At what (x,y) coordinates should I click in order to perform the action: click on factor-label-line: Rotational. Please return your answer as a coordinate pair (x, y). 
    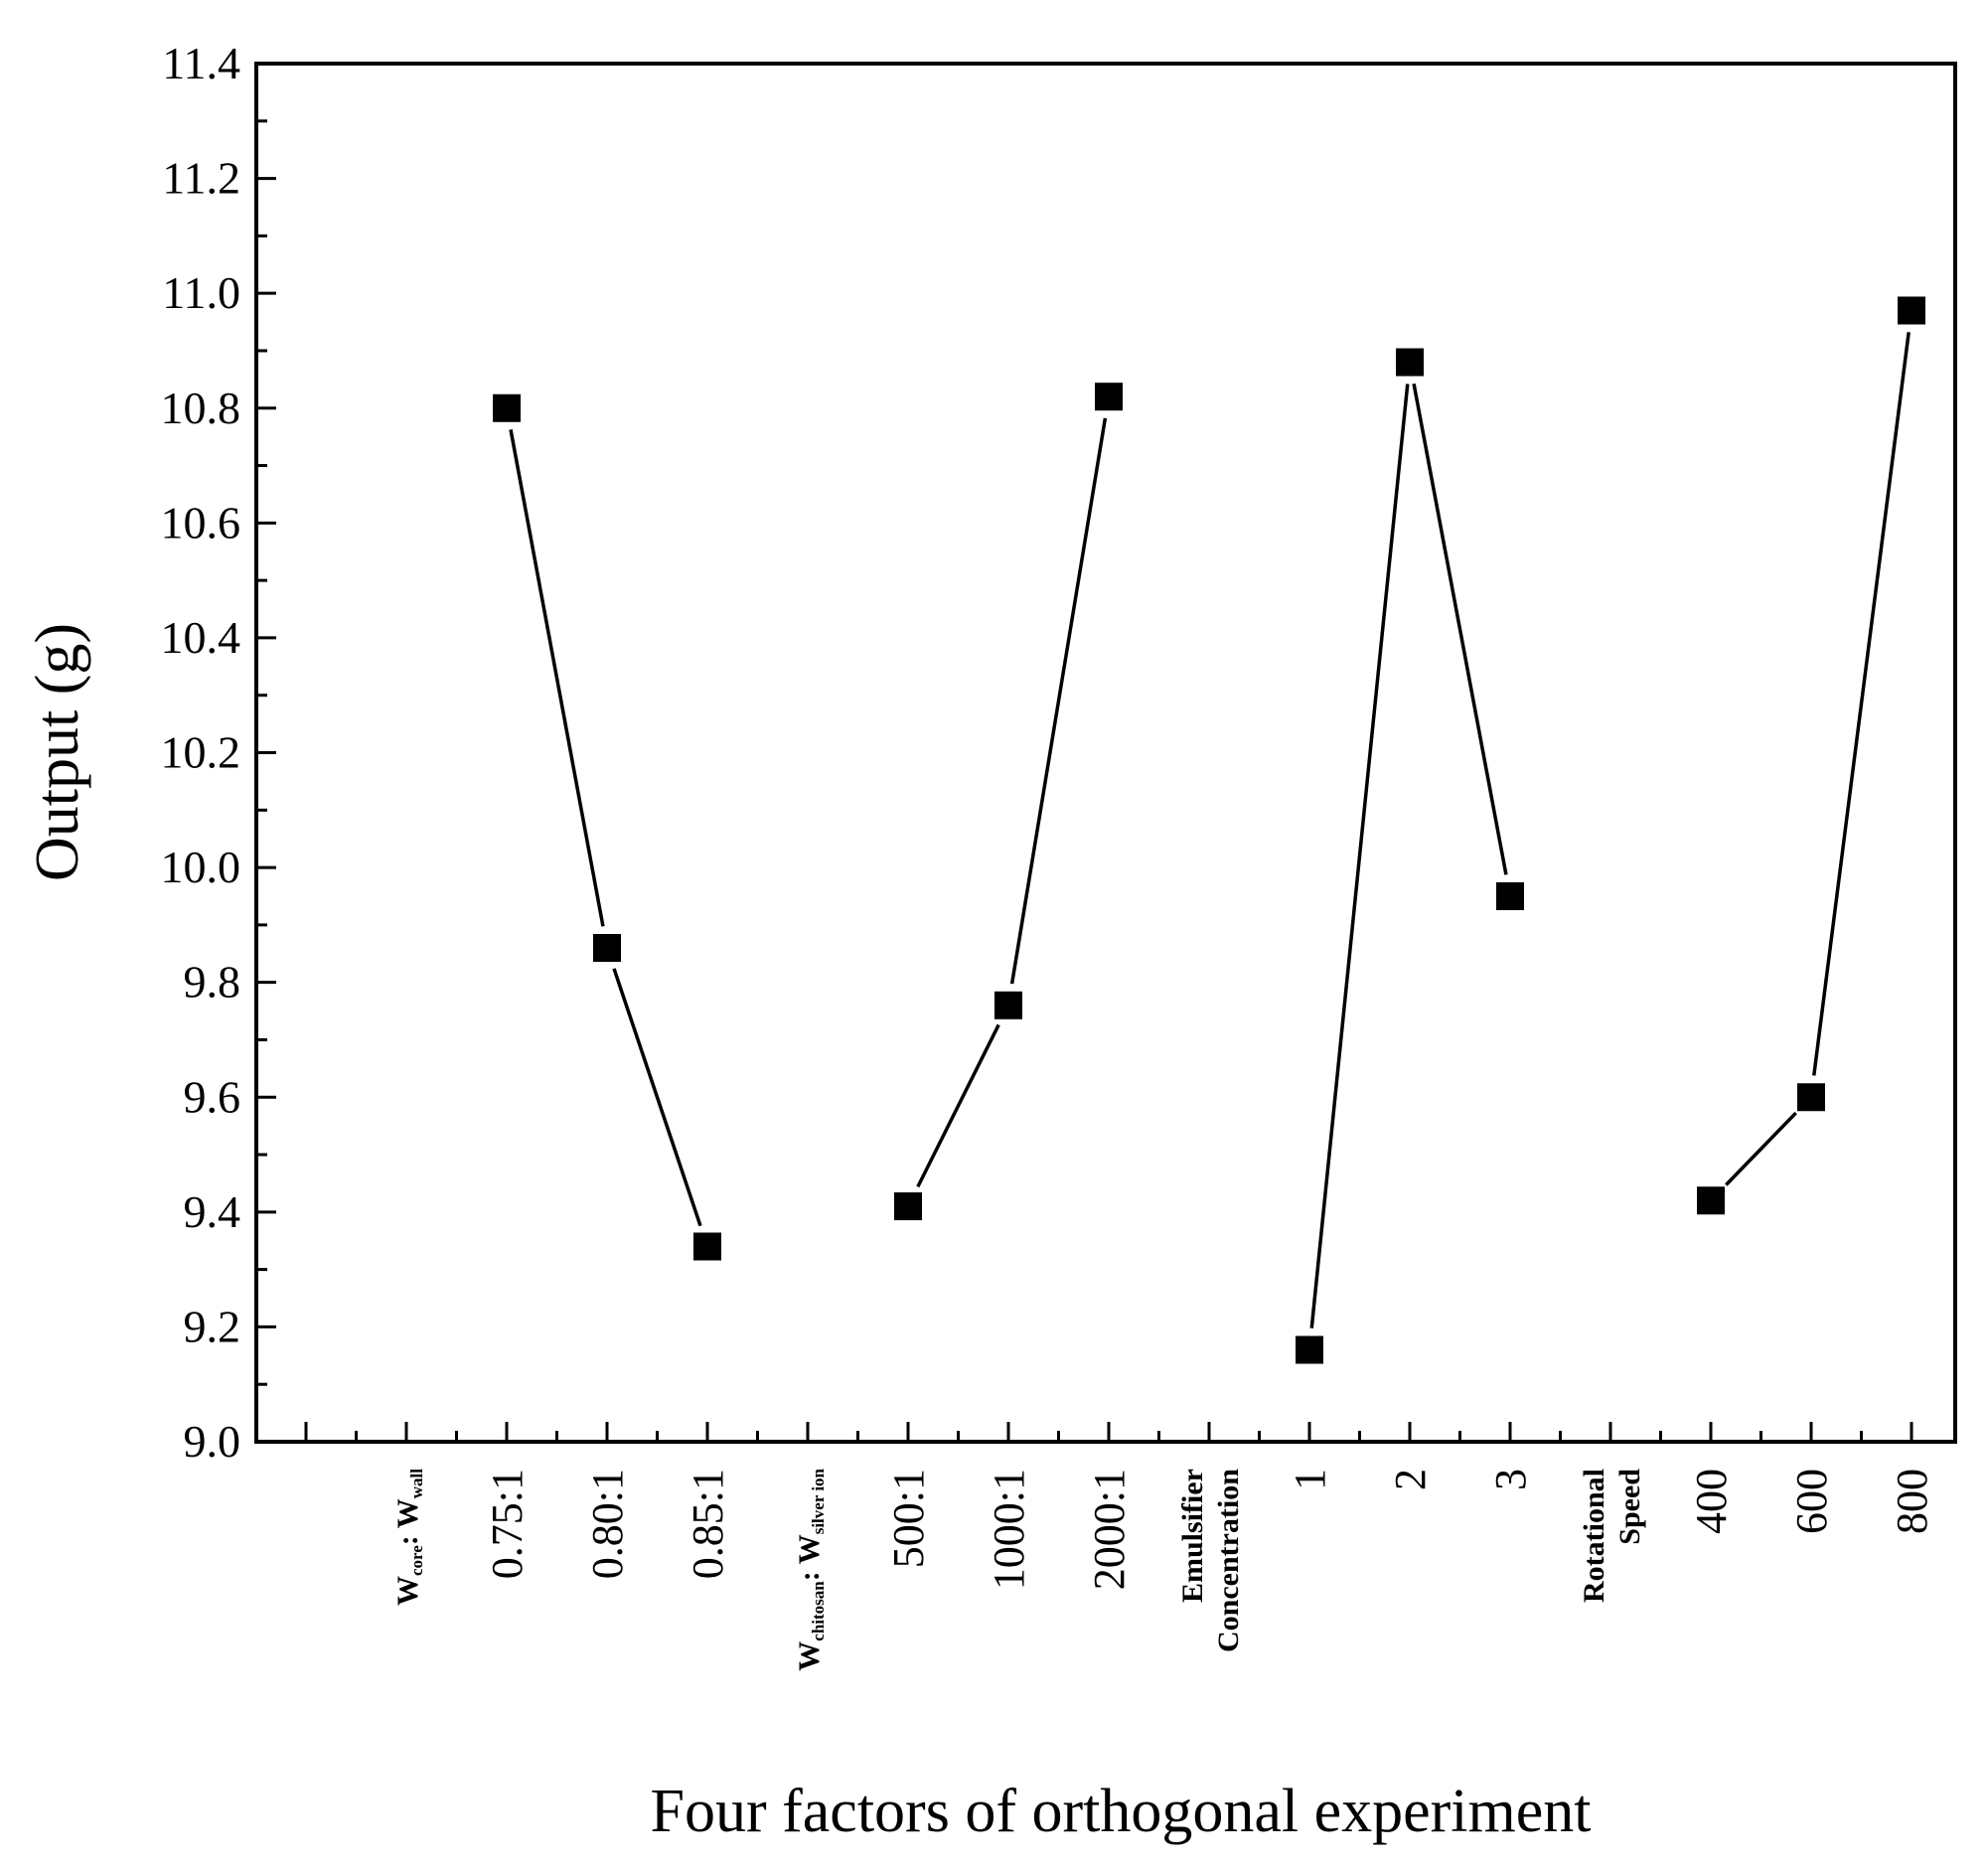
    Looking at the image, I should click on (1594, 1536).